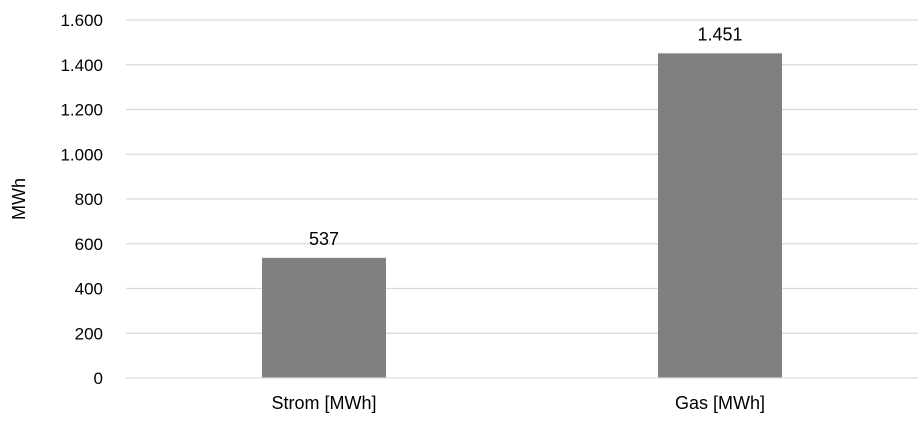  I want to click on y-tick-label: 200, so click(89, 333).